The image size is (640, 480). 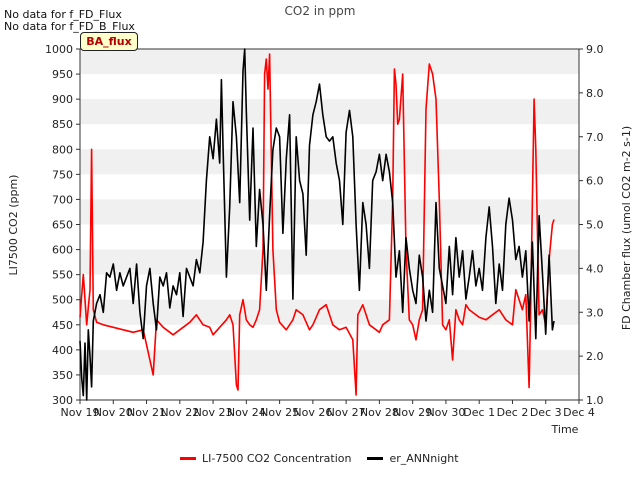 What do you see at coordinates (626, 228) in the screenshot?
I see `right-y-axis-label: FD Chamber flux (umol CO2 m-2 s-1)` at bounding box center [626, 228].